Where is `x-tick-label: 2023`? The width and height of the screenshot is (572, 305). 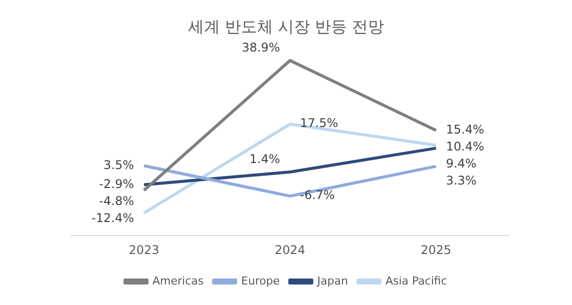 x-tick-label: 2023 is located at coordinates (144, 249).